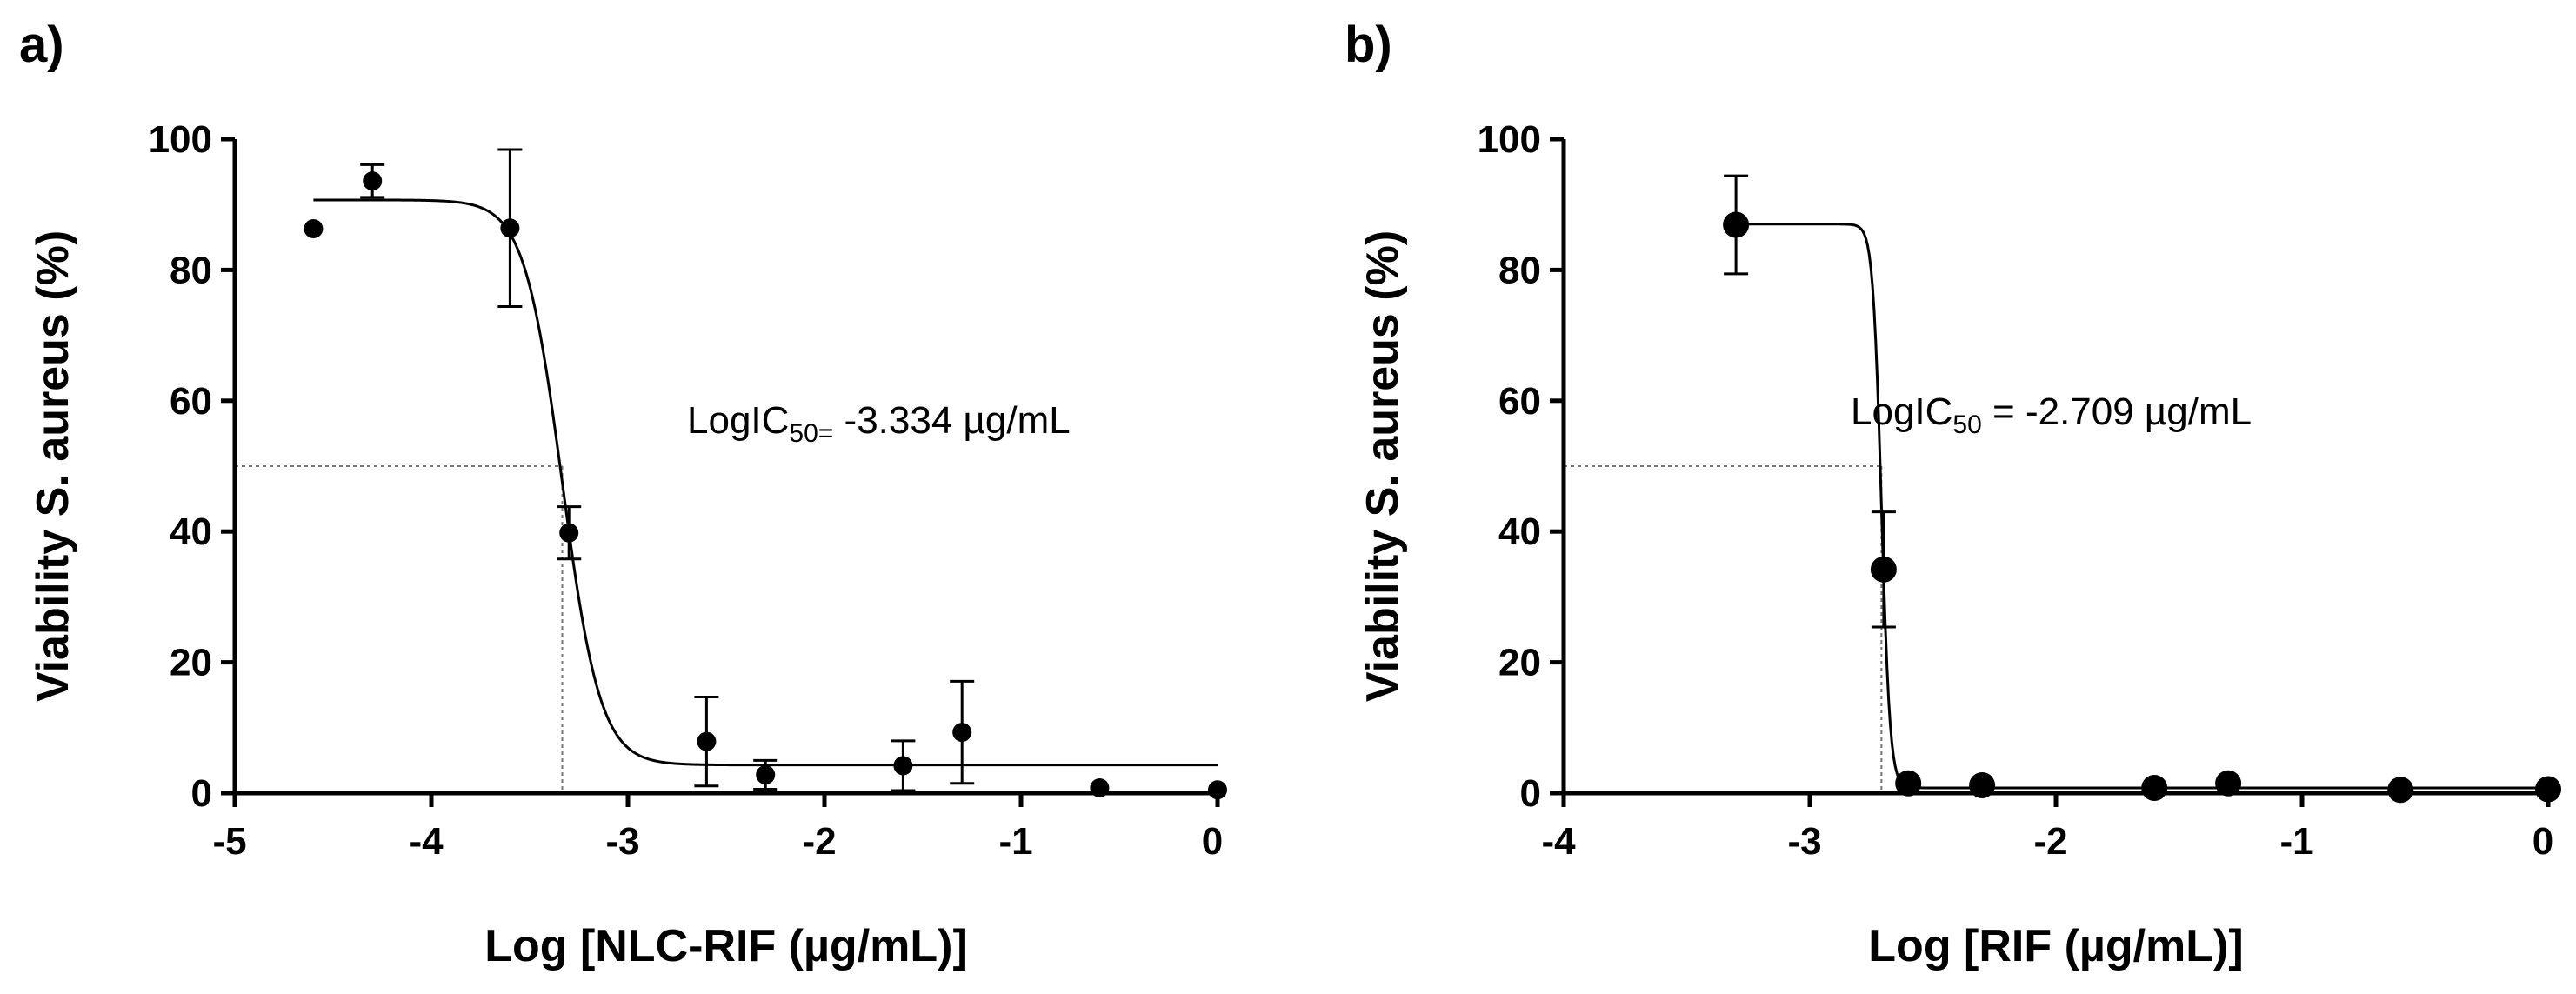 This screenshot has width=2576, height=994. I want to click on annotation-subscript: 50=, so click(811, 433).